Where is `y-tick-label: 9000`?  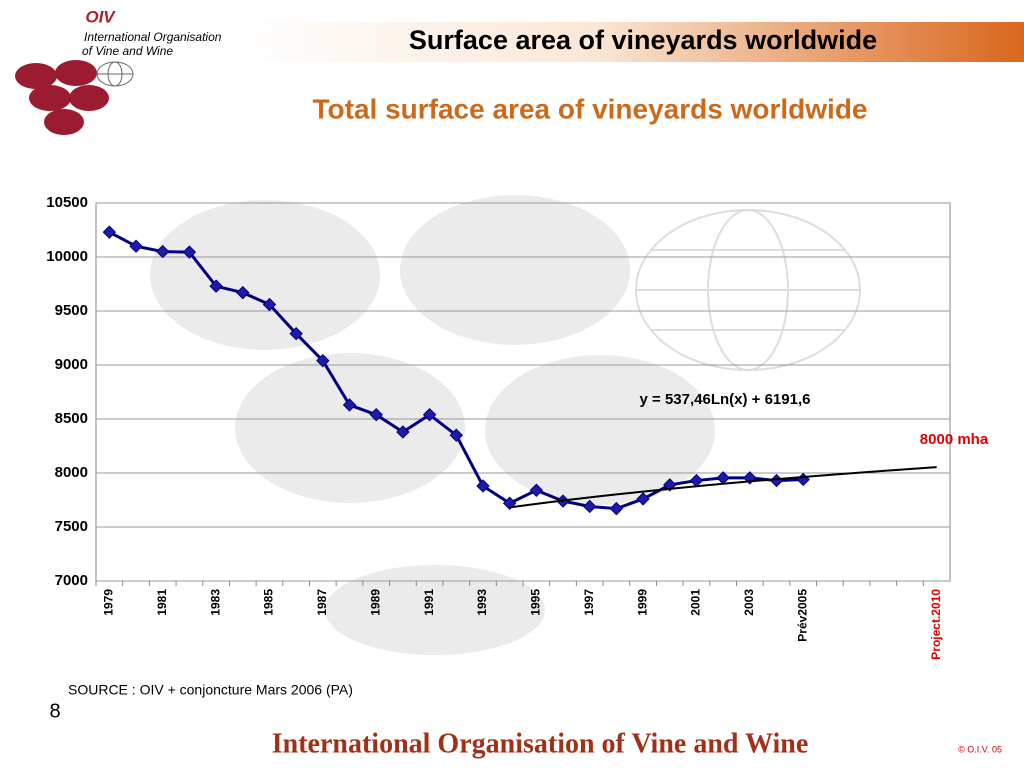
y-tick-label: 9000 is located at coordinates (71, 364).